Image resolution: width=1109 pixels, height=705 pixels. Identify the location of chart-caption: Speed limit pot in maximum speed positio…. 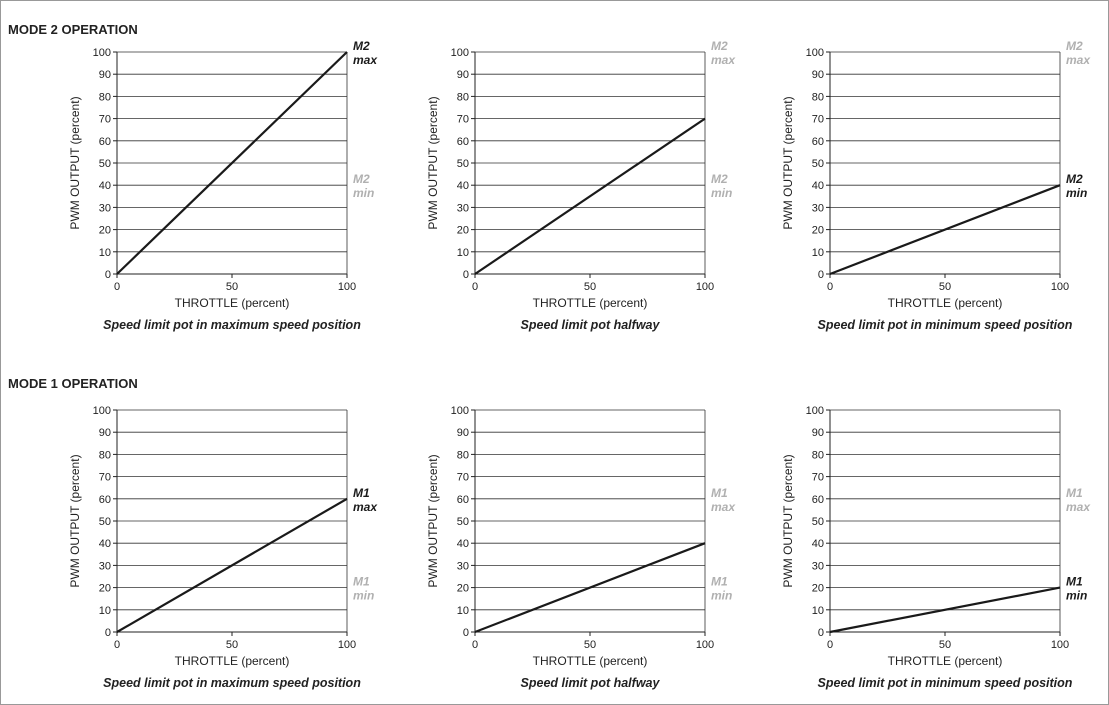
(232, 325).